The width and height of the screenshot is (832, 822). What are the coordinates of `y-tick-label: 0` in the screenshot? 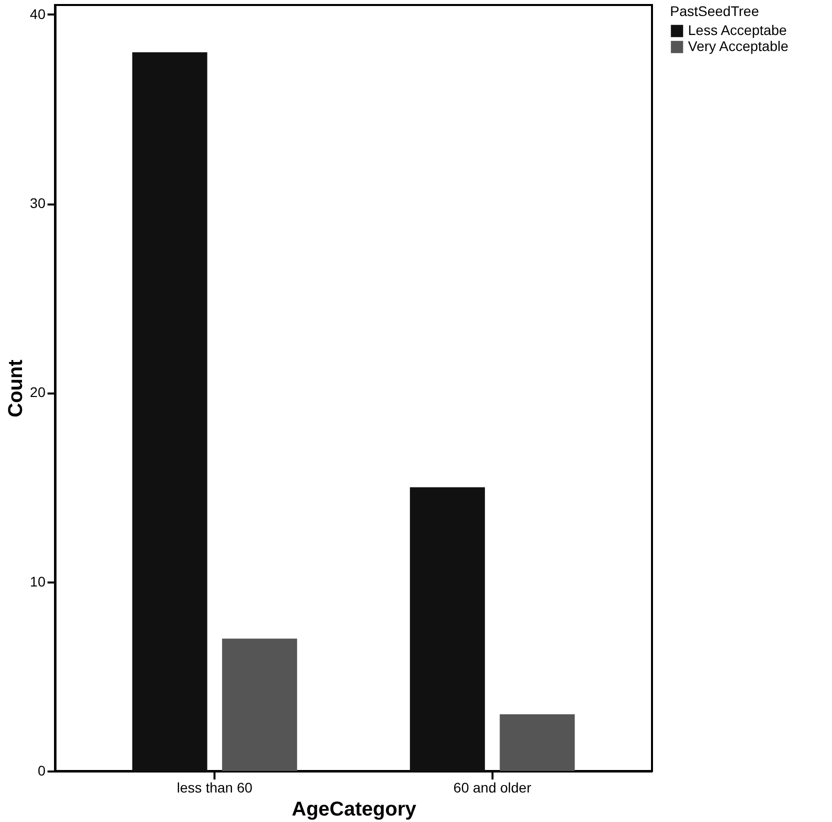 It's located at (42, 770).